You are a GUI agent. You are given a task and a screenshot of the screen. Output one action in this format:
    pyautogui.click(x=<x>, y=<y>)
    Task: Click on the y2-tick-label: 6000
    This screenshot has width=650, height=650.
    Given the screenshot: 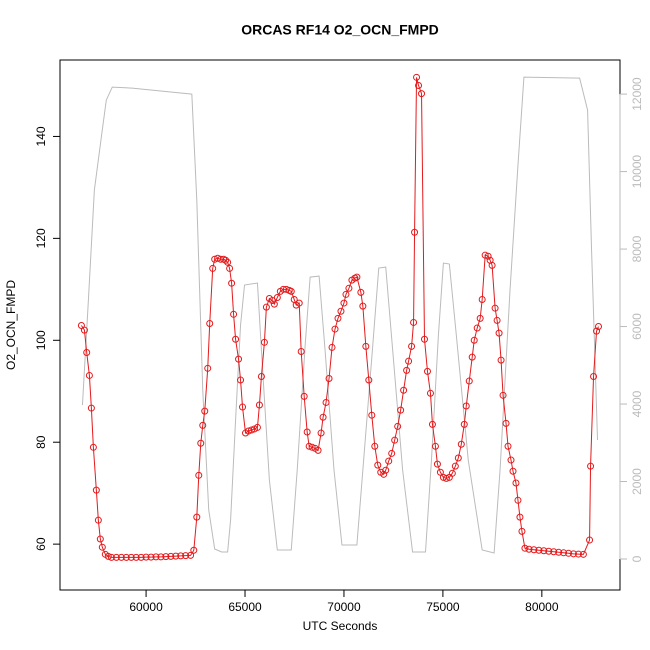 What is the action you would take?
    pyautogui.click(x=637, y=326)
    